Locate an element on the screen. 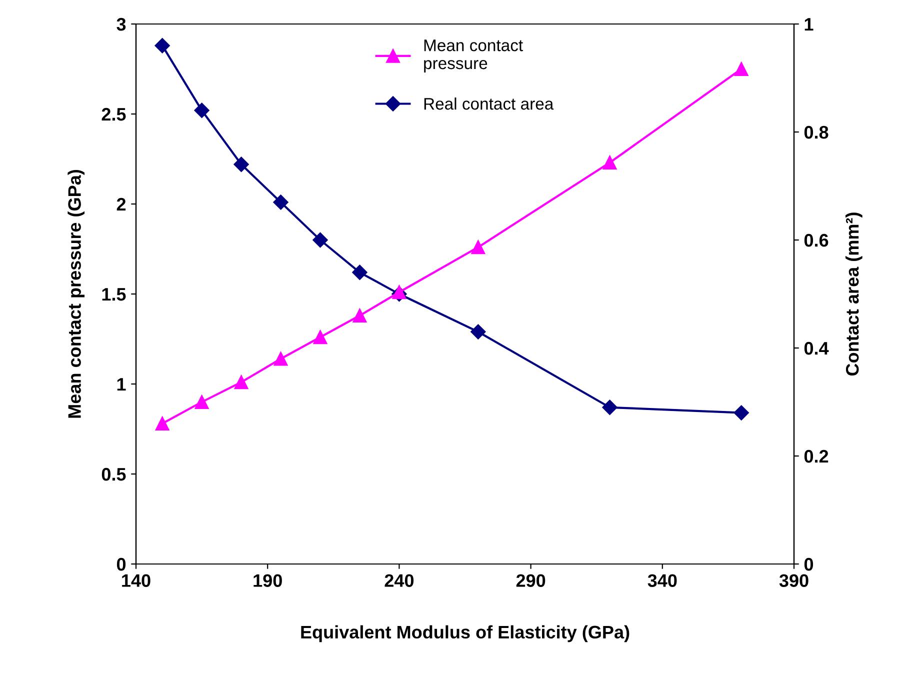 The height and width of the screenshot is (696, 918). y-tick-label: 2.5 is located at coordinates (114, 114).